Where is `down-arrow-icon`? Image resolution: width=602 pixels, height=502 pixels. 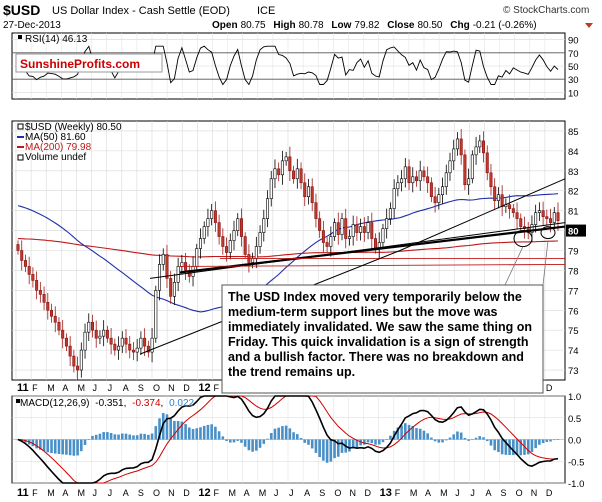 down-arrow-icon is located at coordinates (589, 25).